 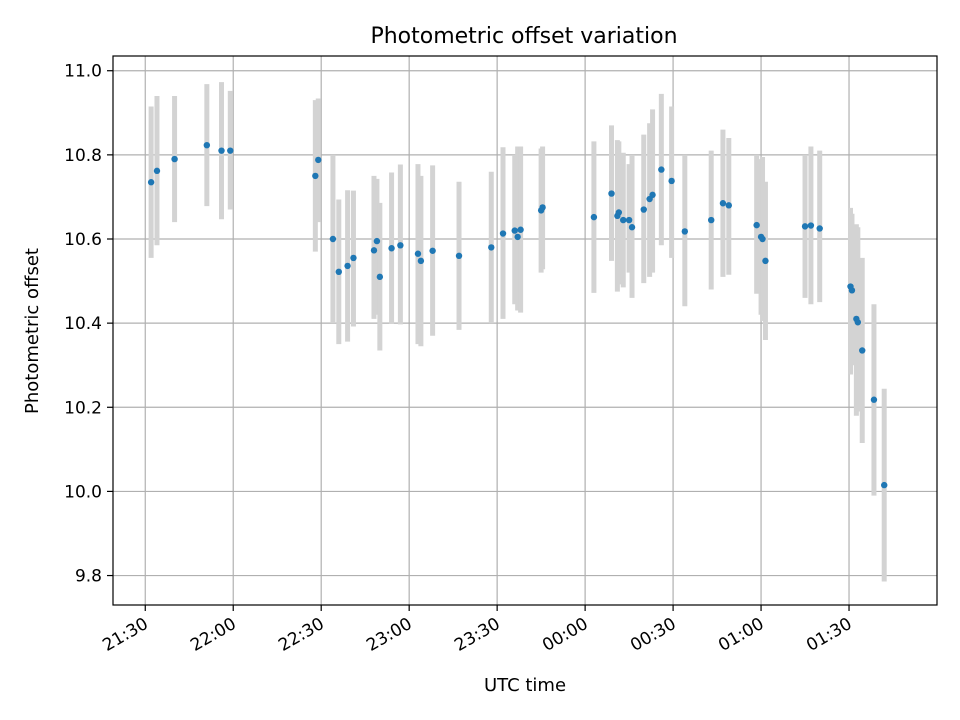 I want to click on x-tick-label: 00:00, so click(x=565, y=635).